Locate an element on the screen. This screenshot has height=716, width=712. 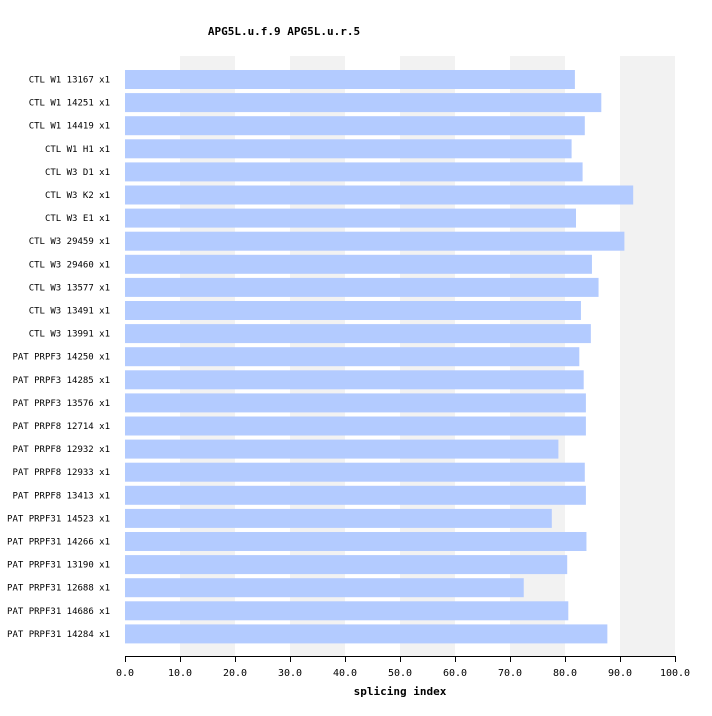
category-label: CTL W3 E1 x1 is located at coordinates (77, 219).